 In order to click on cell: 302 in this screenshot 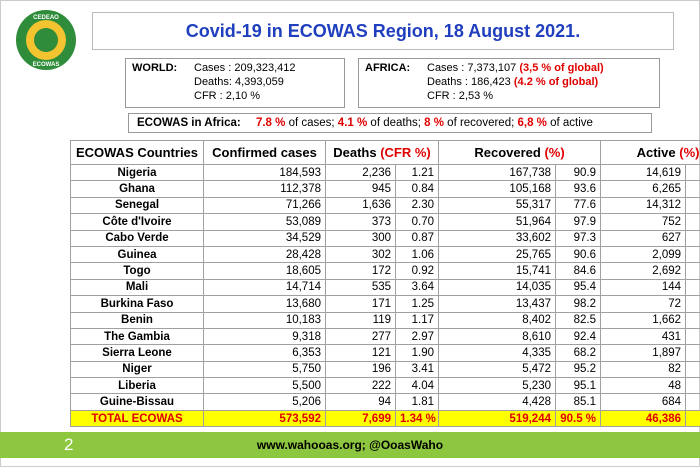, I will do `click(360, 254)`.